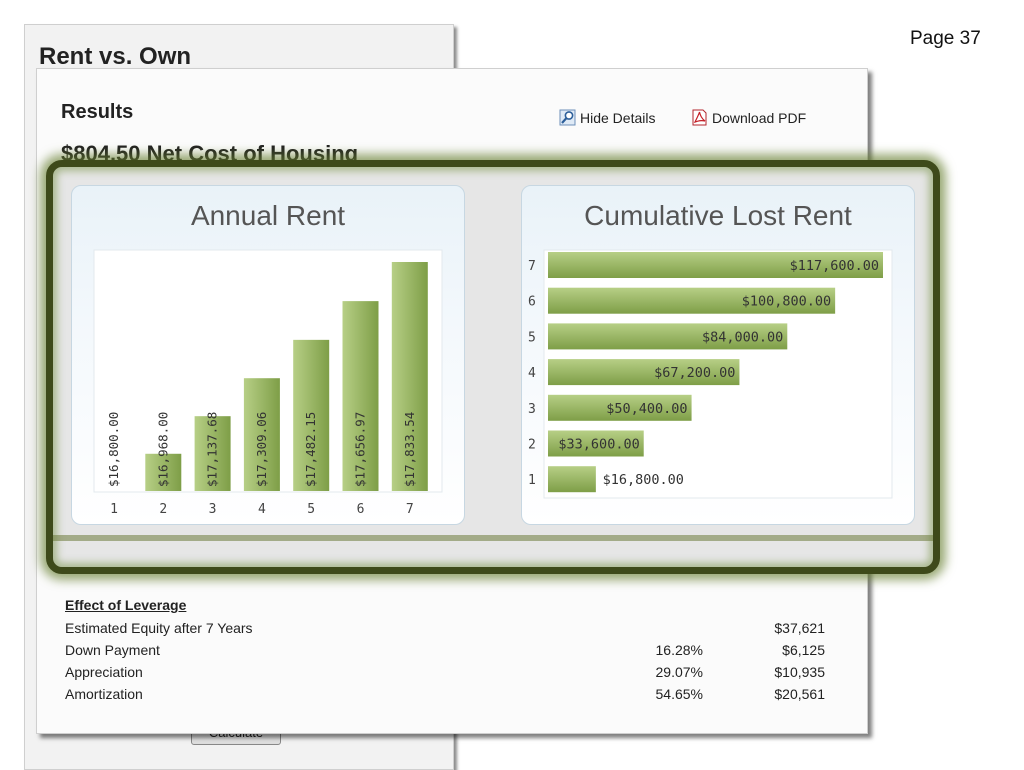  I want to click on leverage-title: Effect of Leverage, so click(126, 605).